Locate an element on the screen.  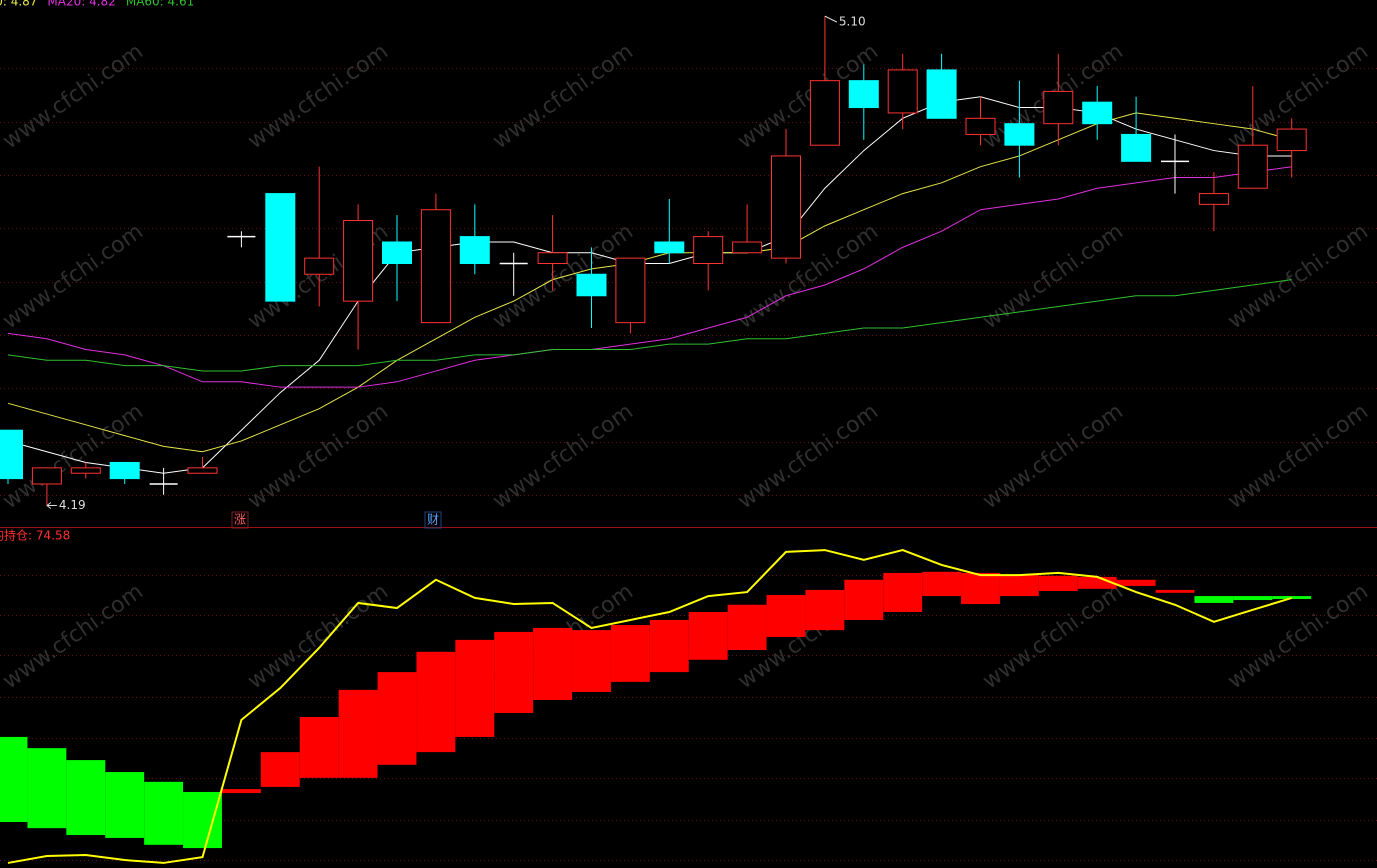
event-marker: 财 is located at coordinates (433, 520).